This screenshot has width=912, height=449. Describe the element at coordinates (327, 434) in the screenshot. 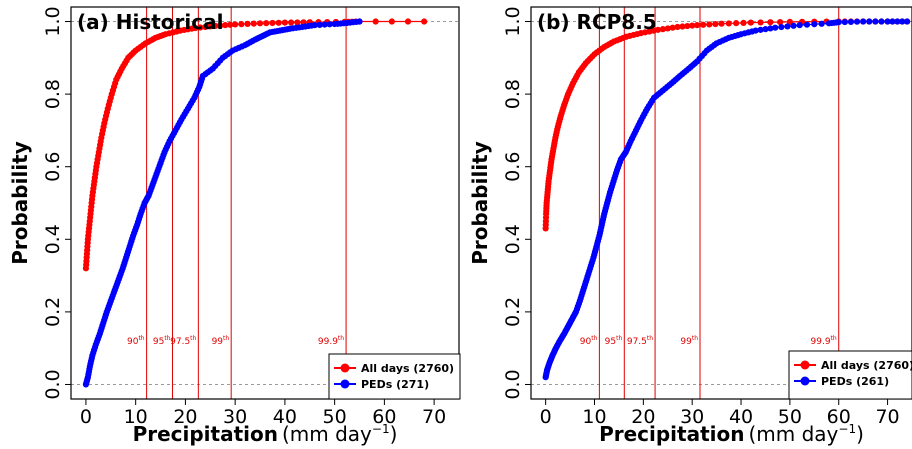

I see `x-axis-label-units: (mm day` at that location.